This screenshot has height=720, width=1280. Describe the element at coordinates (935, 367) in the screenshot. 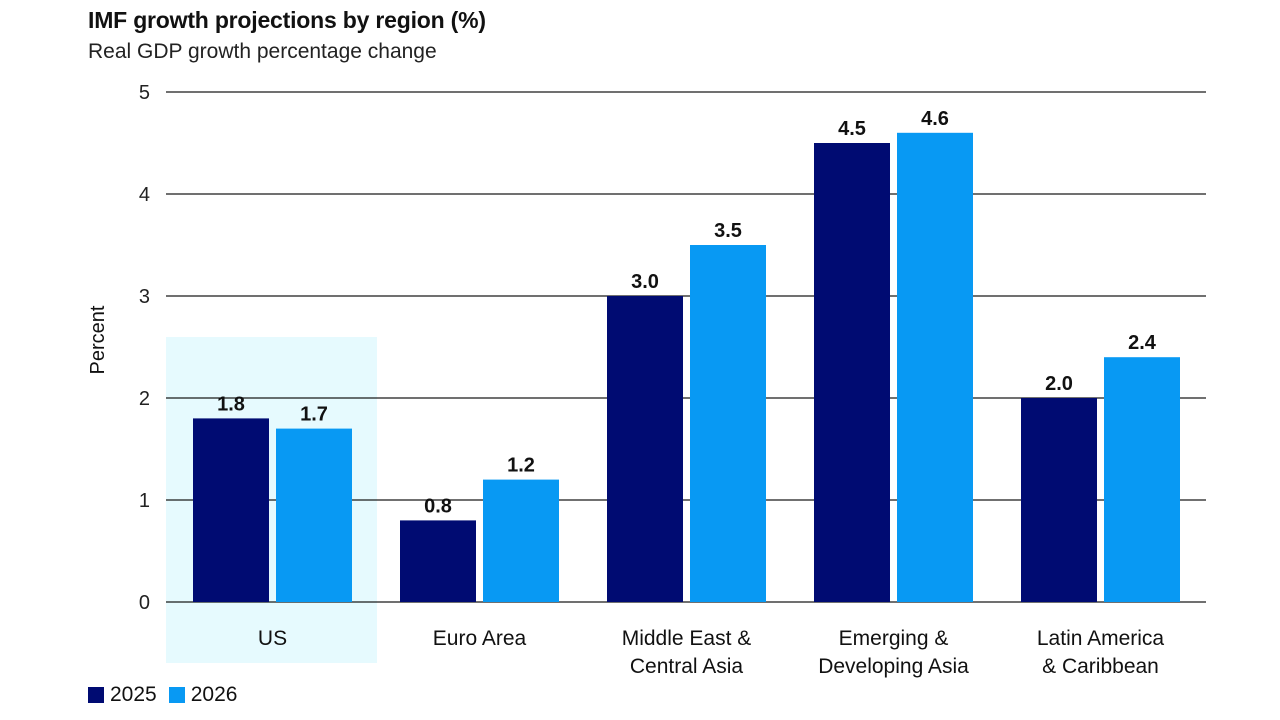

I see `bar-emerging-and-developing-asia-2026` at that location.